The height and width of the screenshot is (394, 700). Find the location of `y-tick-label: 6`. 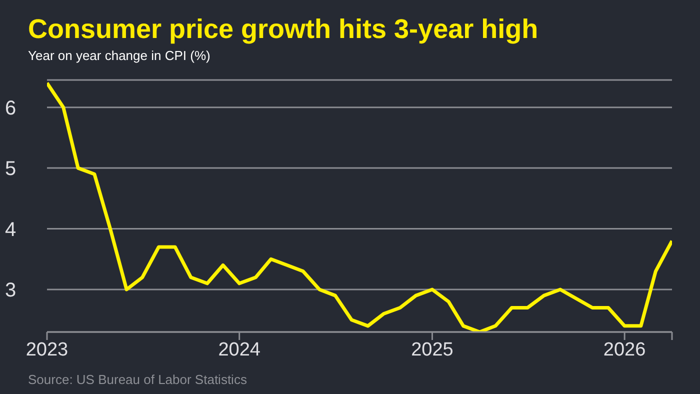

y-tick-label: 6 is located at coordinates (10, 108).